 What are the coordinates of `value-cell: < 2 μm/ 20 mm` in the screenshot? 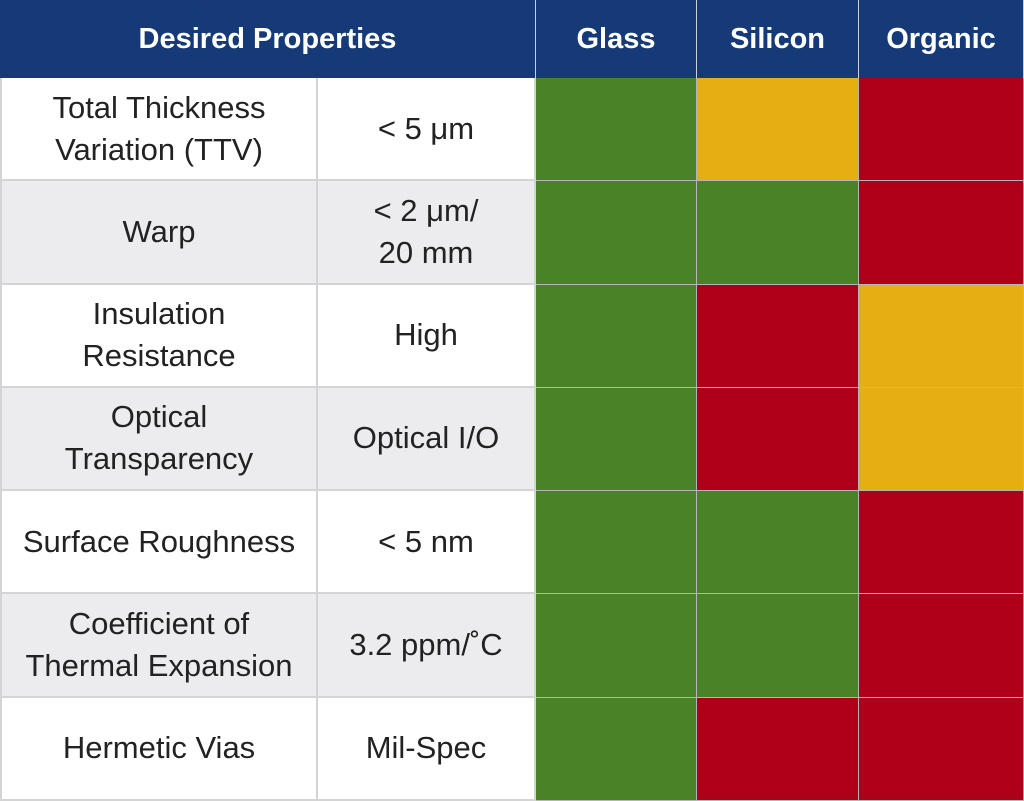 It's located at (427, 233).